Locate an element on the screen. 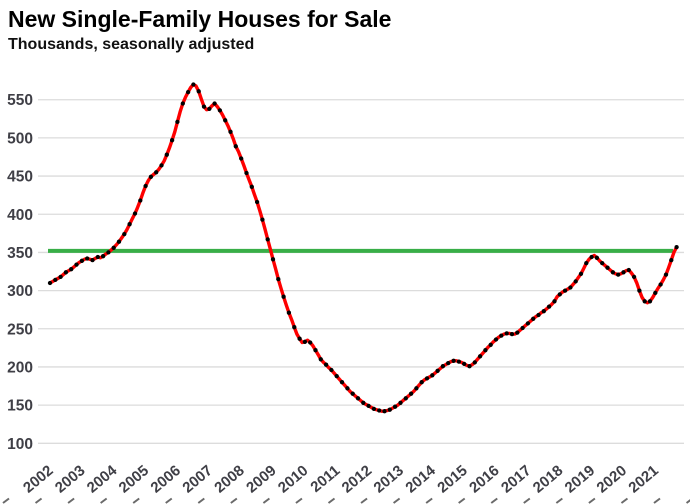 The height and width of the screenshot is (504, 690). x-axis-tick-label: 2017 is located at coordinates (516, 479).